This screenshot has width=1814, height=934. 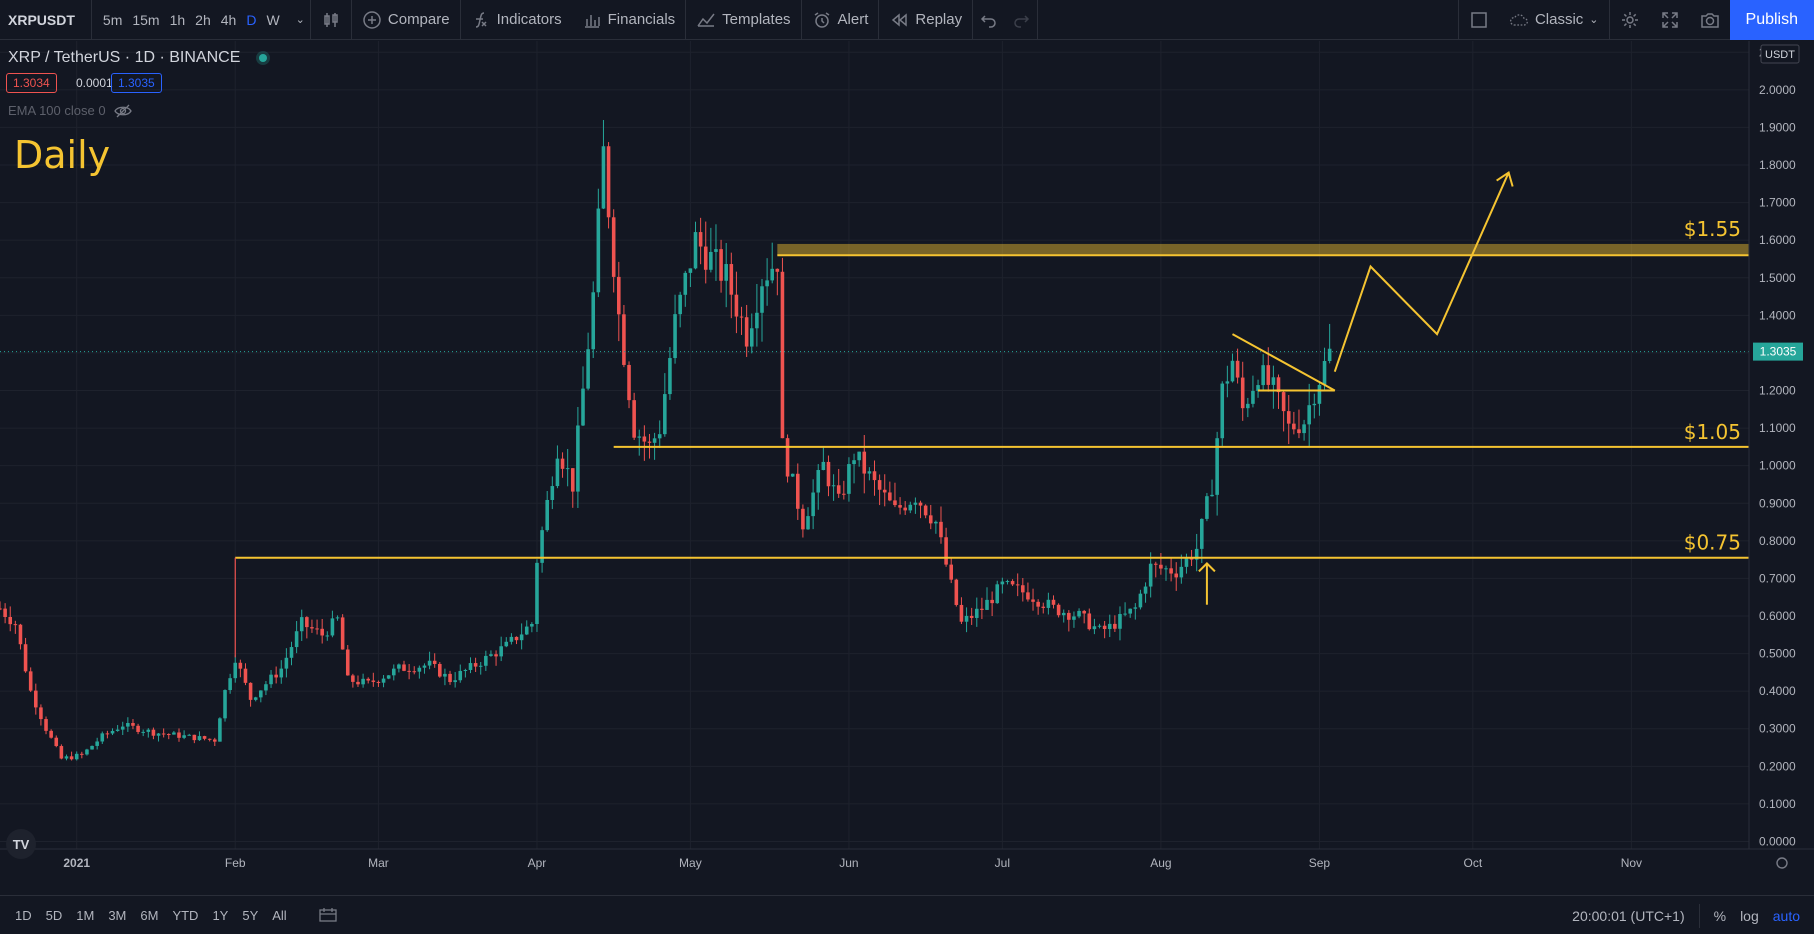 I want to click on price-tick-label: 1.2000, so click(x=1777, y=391).